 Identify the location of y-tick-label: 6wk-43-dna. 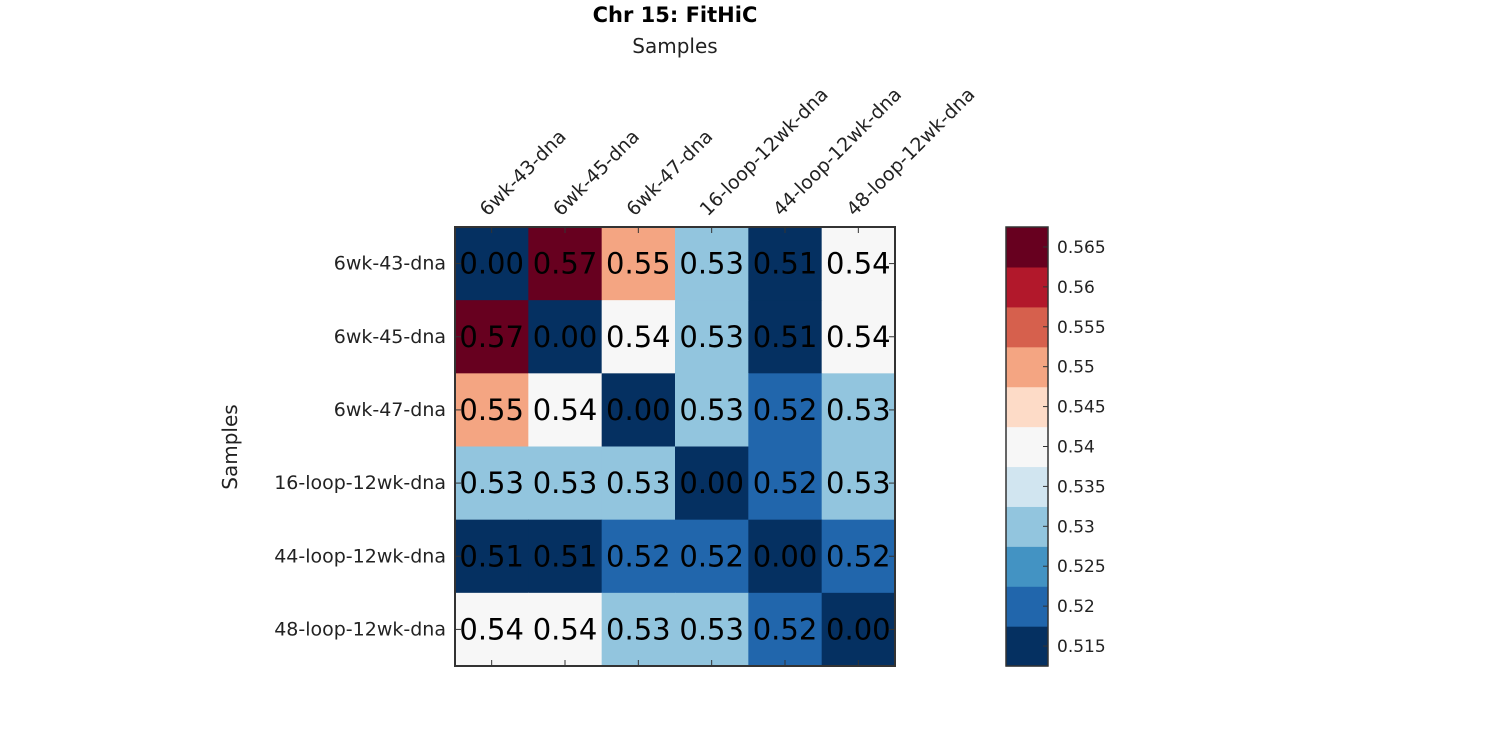
(390, 264).